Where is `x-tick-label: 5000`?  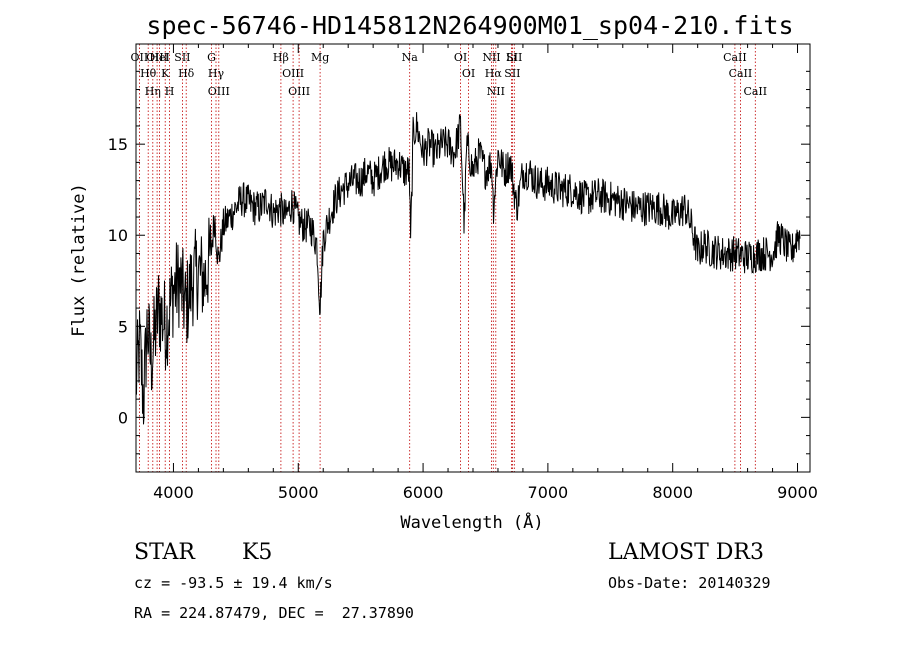 x-tick-label: 5000 is located at coordinates (298, 492).